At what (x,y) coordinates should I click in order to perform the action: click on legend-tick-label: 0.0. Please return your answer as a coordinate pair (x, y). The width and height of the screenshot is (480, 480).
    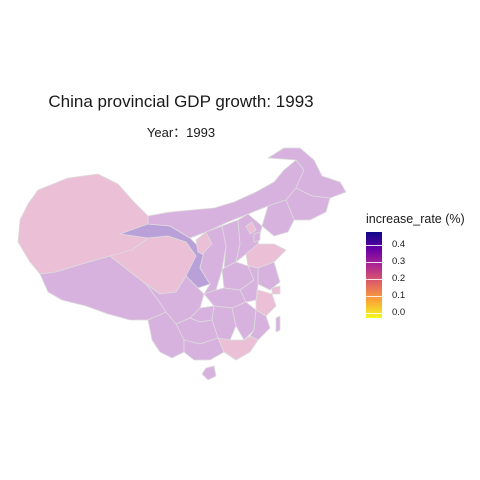
    Looking at the image, I should click on (399, 312).